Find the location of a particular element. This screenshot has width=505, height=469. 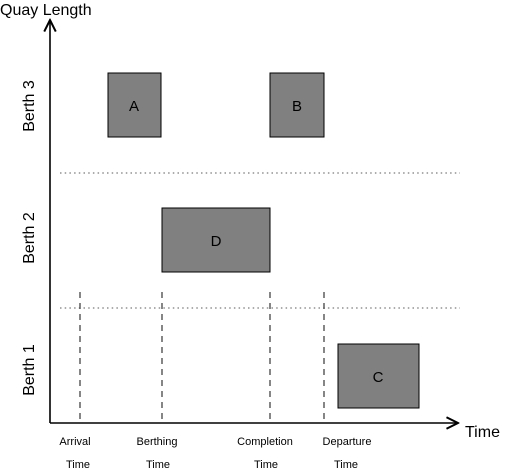

x-axis-title: Time is located at coordinates (482, 432).